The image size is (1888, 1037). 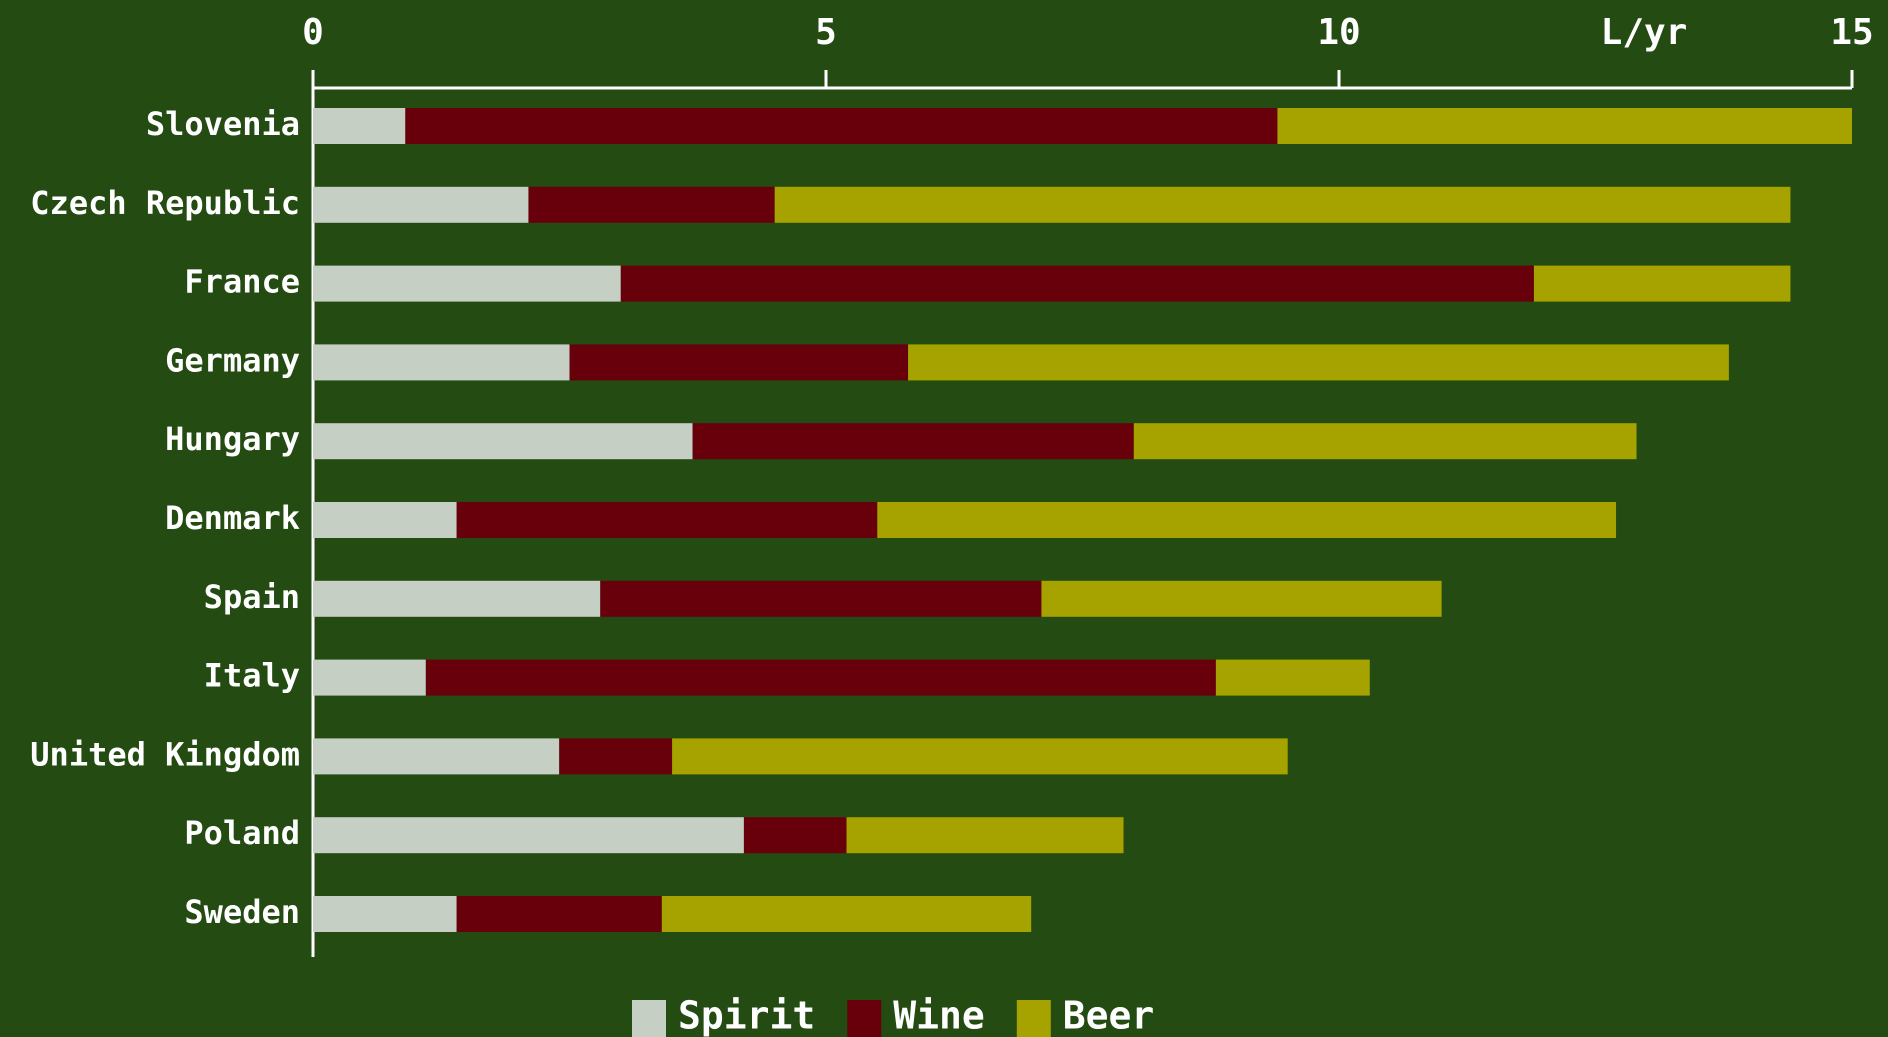 What do you see at coordinates (232, 360) in the screenshot?
I see `y-tick-label: Germany` at bounding box center [232, 360].